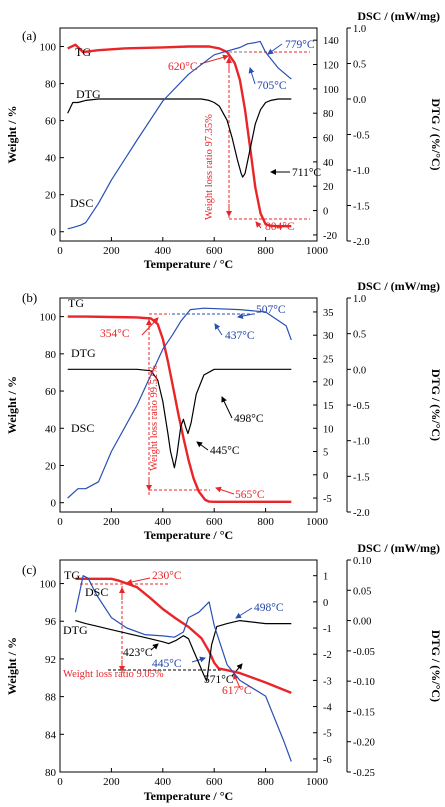 This screenshot has width=445, height=807. Describe the element at coordinates (29, 297) in the screenshot. I see `panel-tag: (b)` at that location.